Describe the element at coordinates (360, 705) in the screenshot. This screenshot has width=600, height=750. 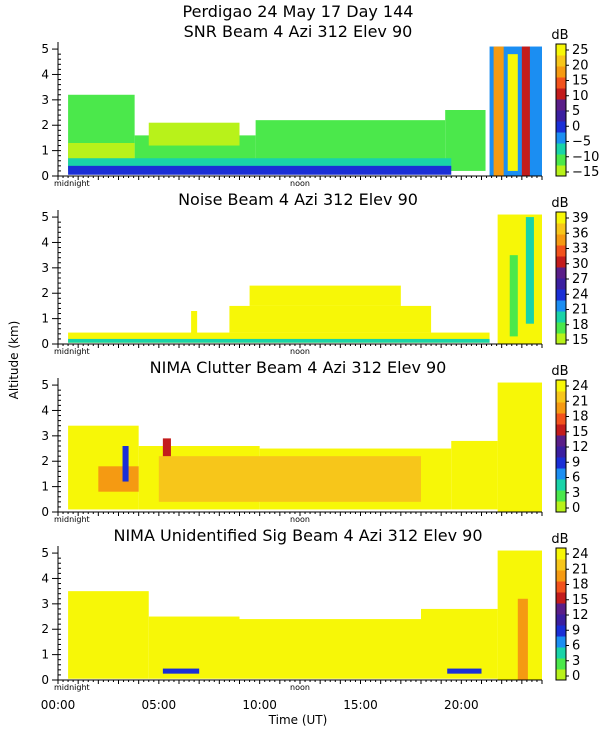
I see `x-tick-label: 15:00` at that location.